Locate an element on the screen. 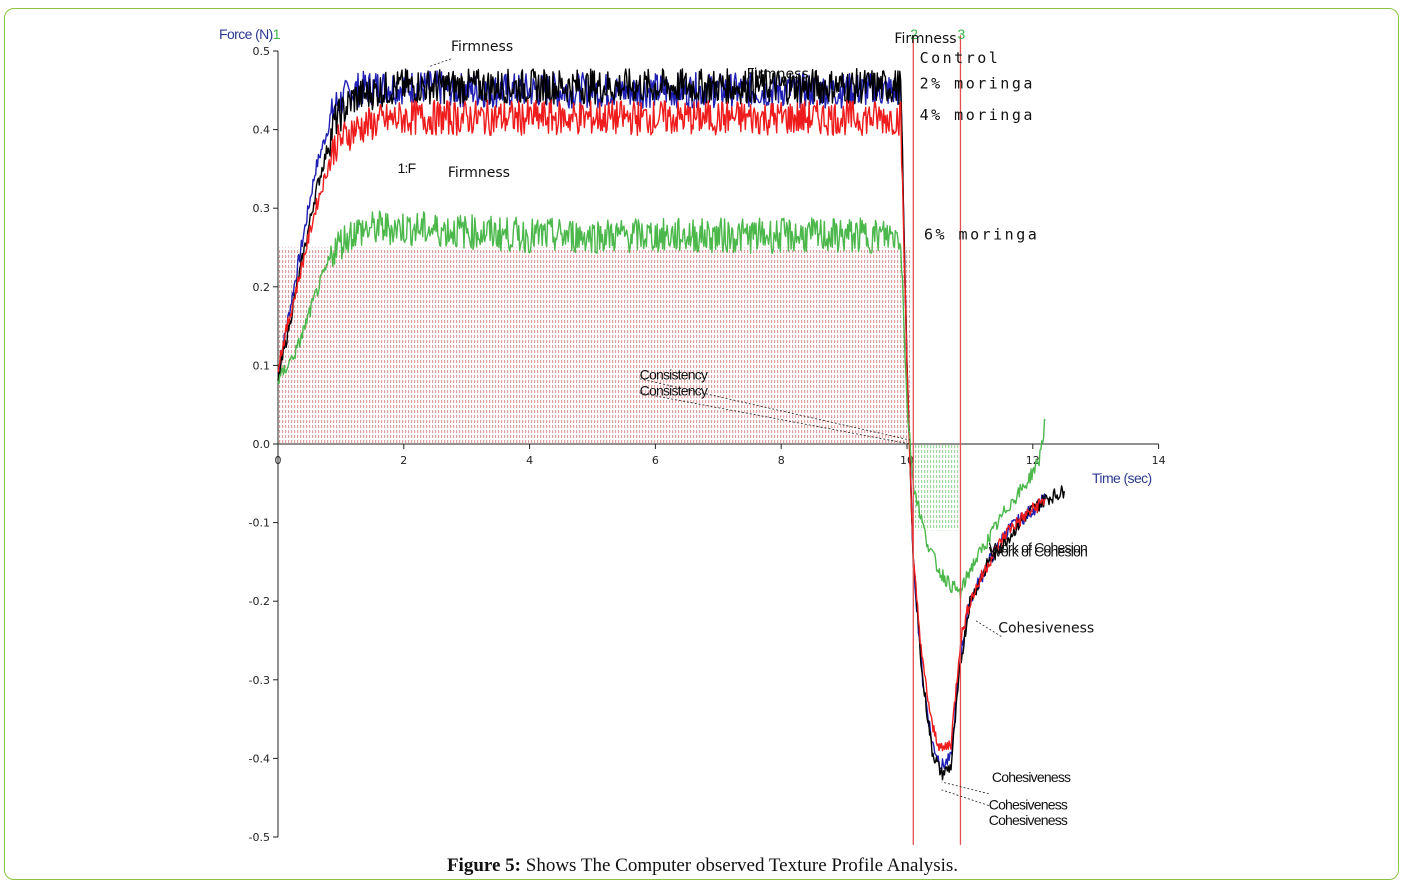 The width and height of the screenshot is (1405, 881). y-tick-label: 0.1 is located at coordinates (262, 365).